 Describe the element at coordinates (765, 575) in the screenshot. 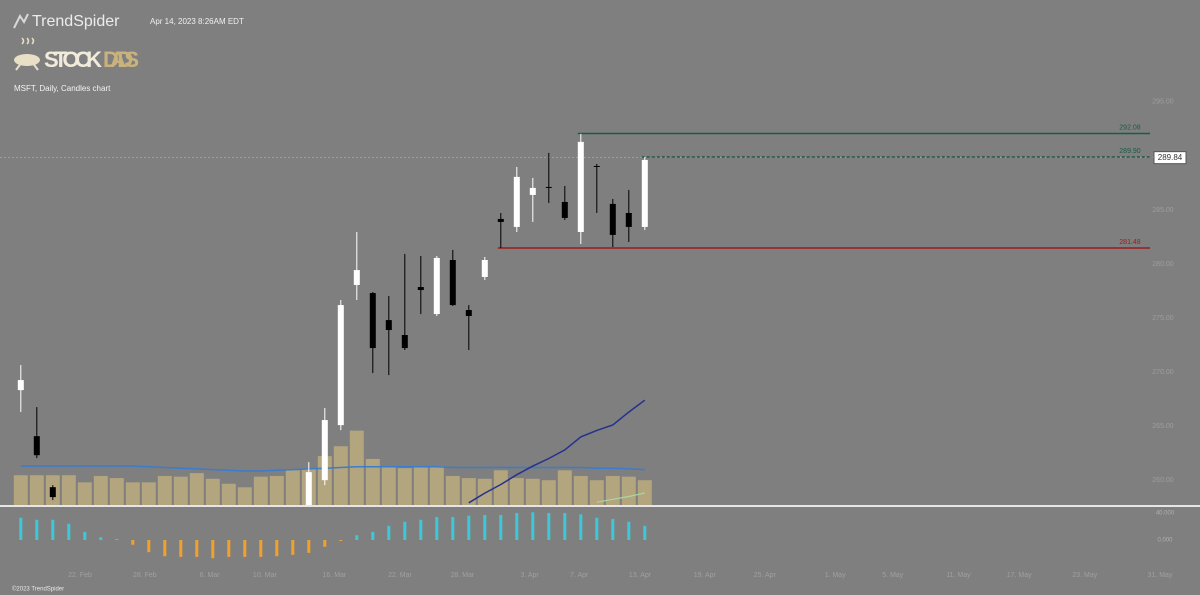

I see `x-tick-label: 25. Apr` at that location.